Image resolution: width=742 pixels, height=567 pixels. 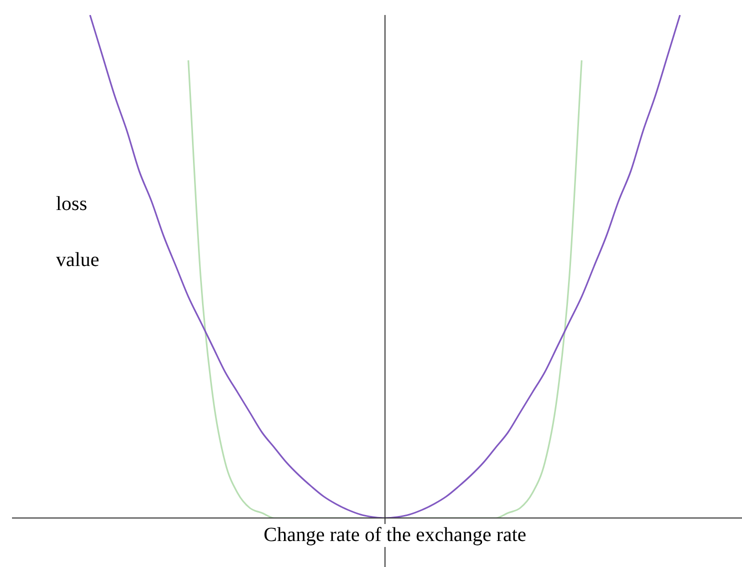 I want to click on x-axis-title: Change rate of the exchange rate, so click(x=395, y=535).